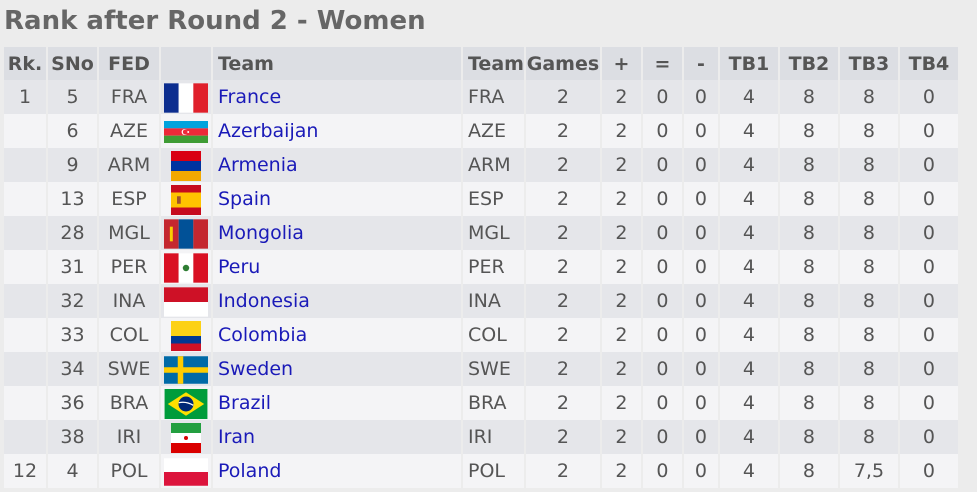 This screenshot has width=977, height=492. Describe the element at coordinates (494, 471) in the screenshot. I see `cell-team-code: POL` at that location.